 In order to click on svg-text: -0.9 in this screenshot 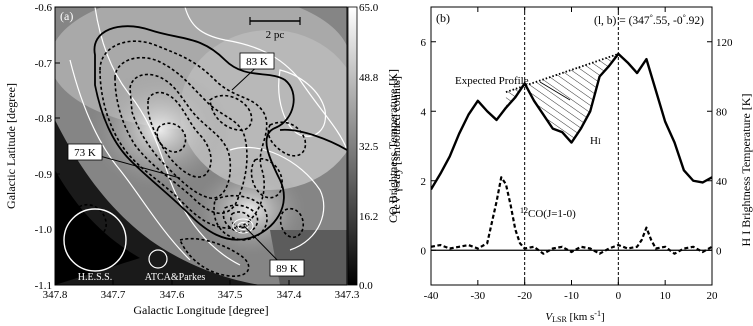, I will do `click(44, 175)`.